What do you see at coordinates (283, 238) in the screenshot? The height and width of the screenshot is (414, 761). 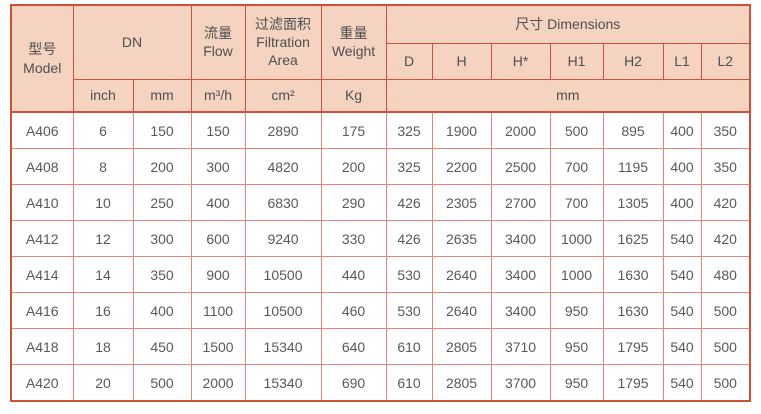 I see `cell-area: 9240` at bounding box center [283, 238].